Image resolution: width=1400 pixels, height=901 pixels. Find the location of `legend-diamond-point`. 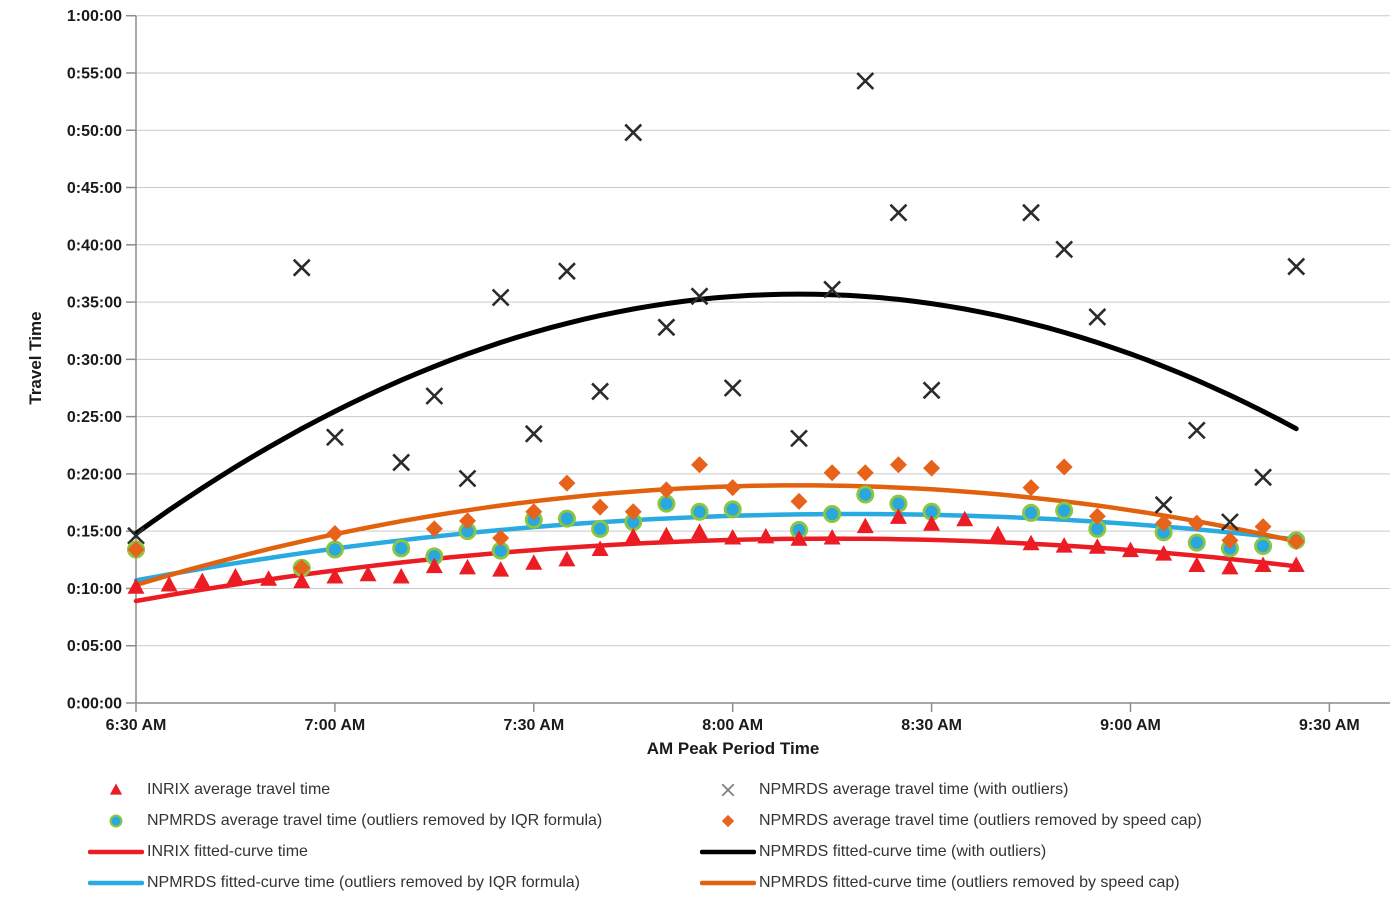

legend-diamond-point is located at coordinates (728, 820).